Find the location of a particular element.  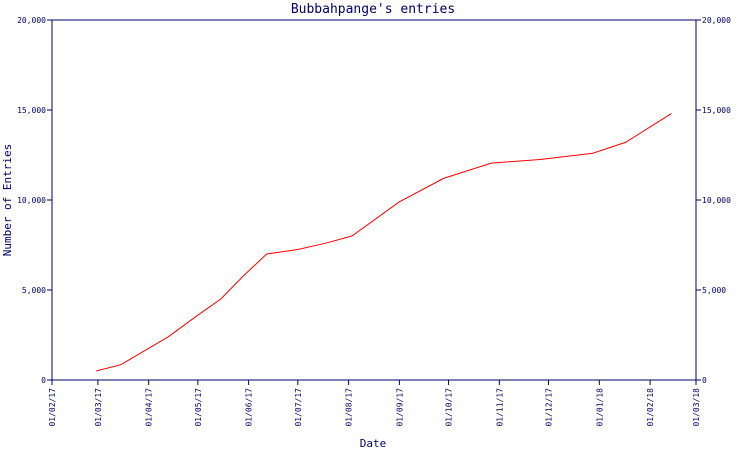

x-tick-label: 01/01/18 is located at coordinates (599, 407).